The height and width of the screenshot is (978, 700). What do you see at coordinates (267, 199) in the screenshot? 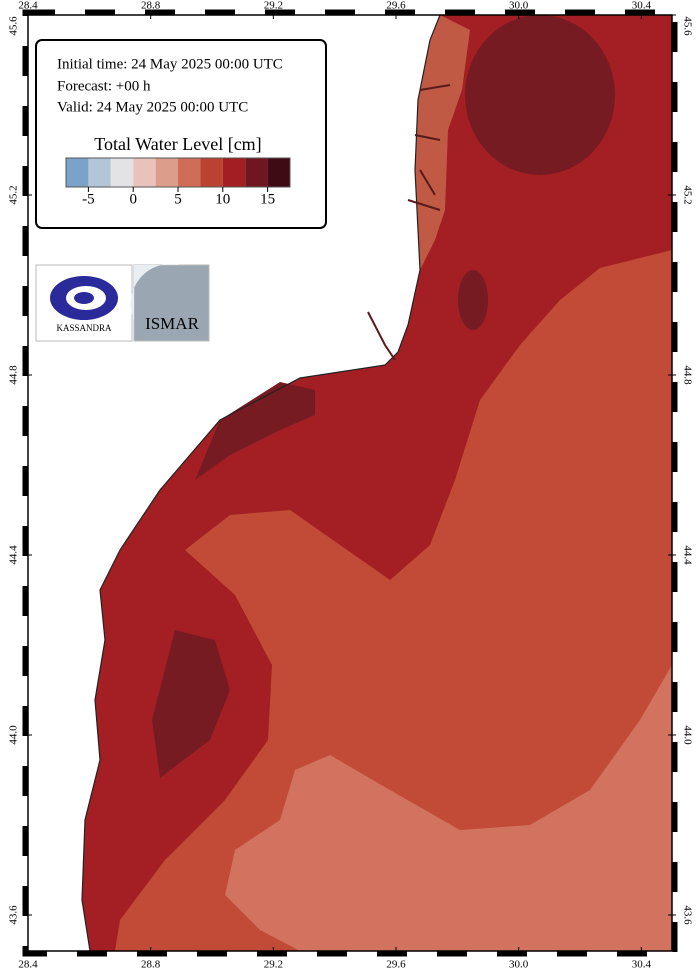
I see `colorbar-label: 15` at bounding box center [267, 199].